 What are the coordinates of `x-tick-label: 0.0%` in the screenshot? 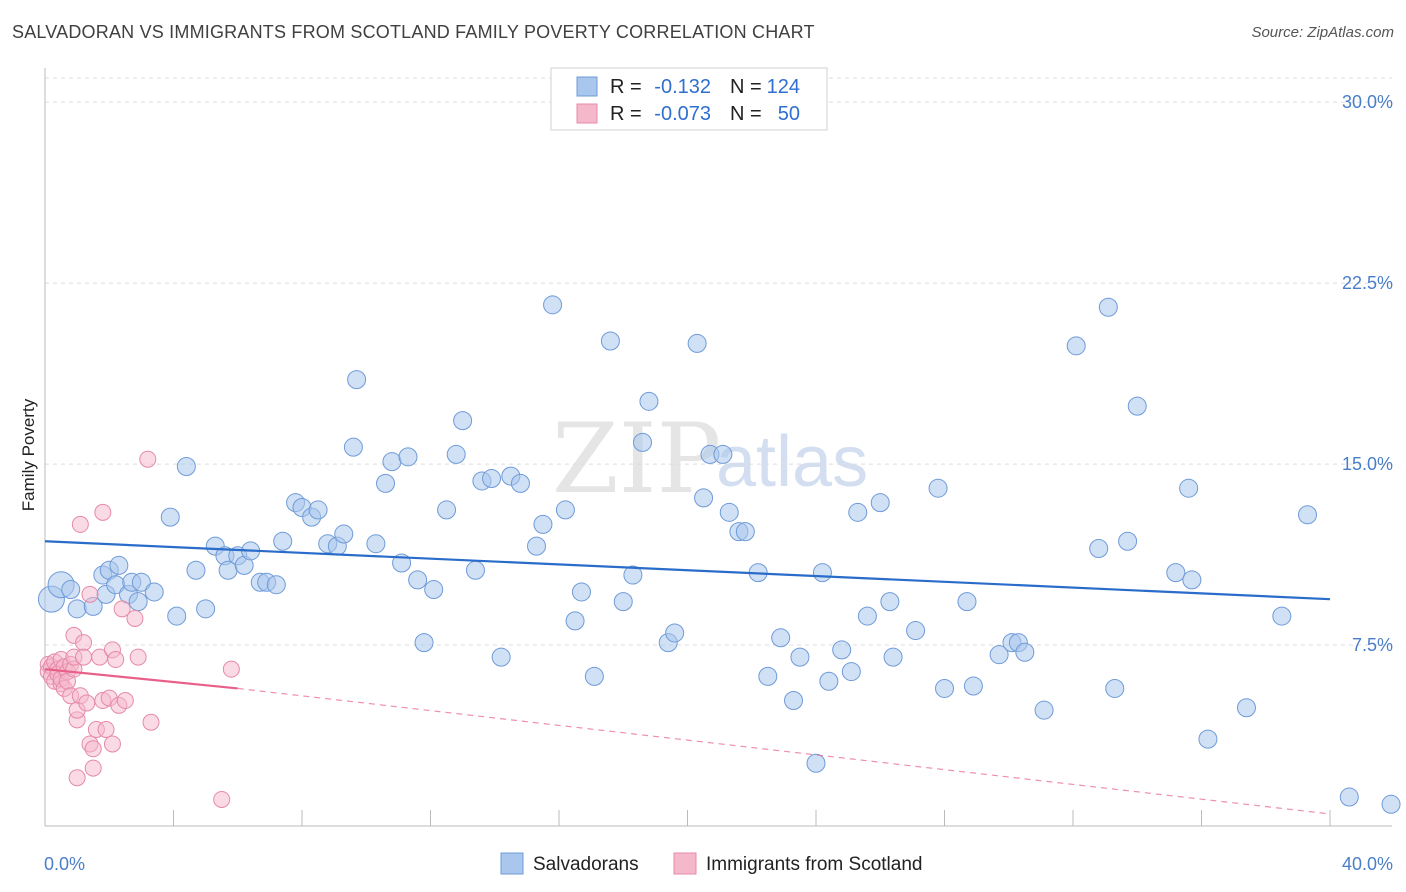 It's located at (64, 864).